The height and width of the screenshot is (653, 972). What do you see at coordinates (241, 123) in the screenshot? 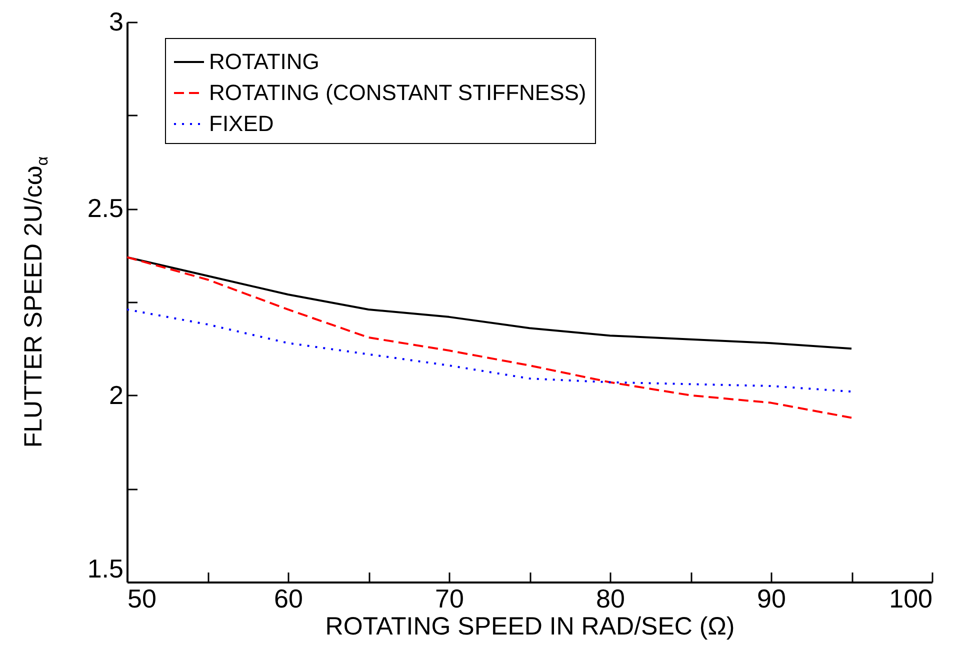
I see `legend-label: FIXED` at bounding box center [241, 123].